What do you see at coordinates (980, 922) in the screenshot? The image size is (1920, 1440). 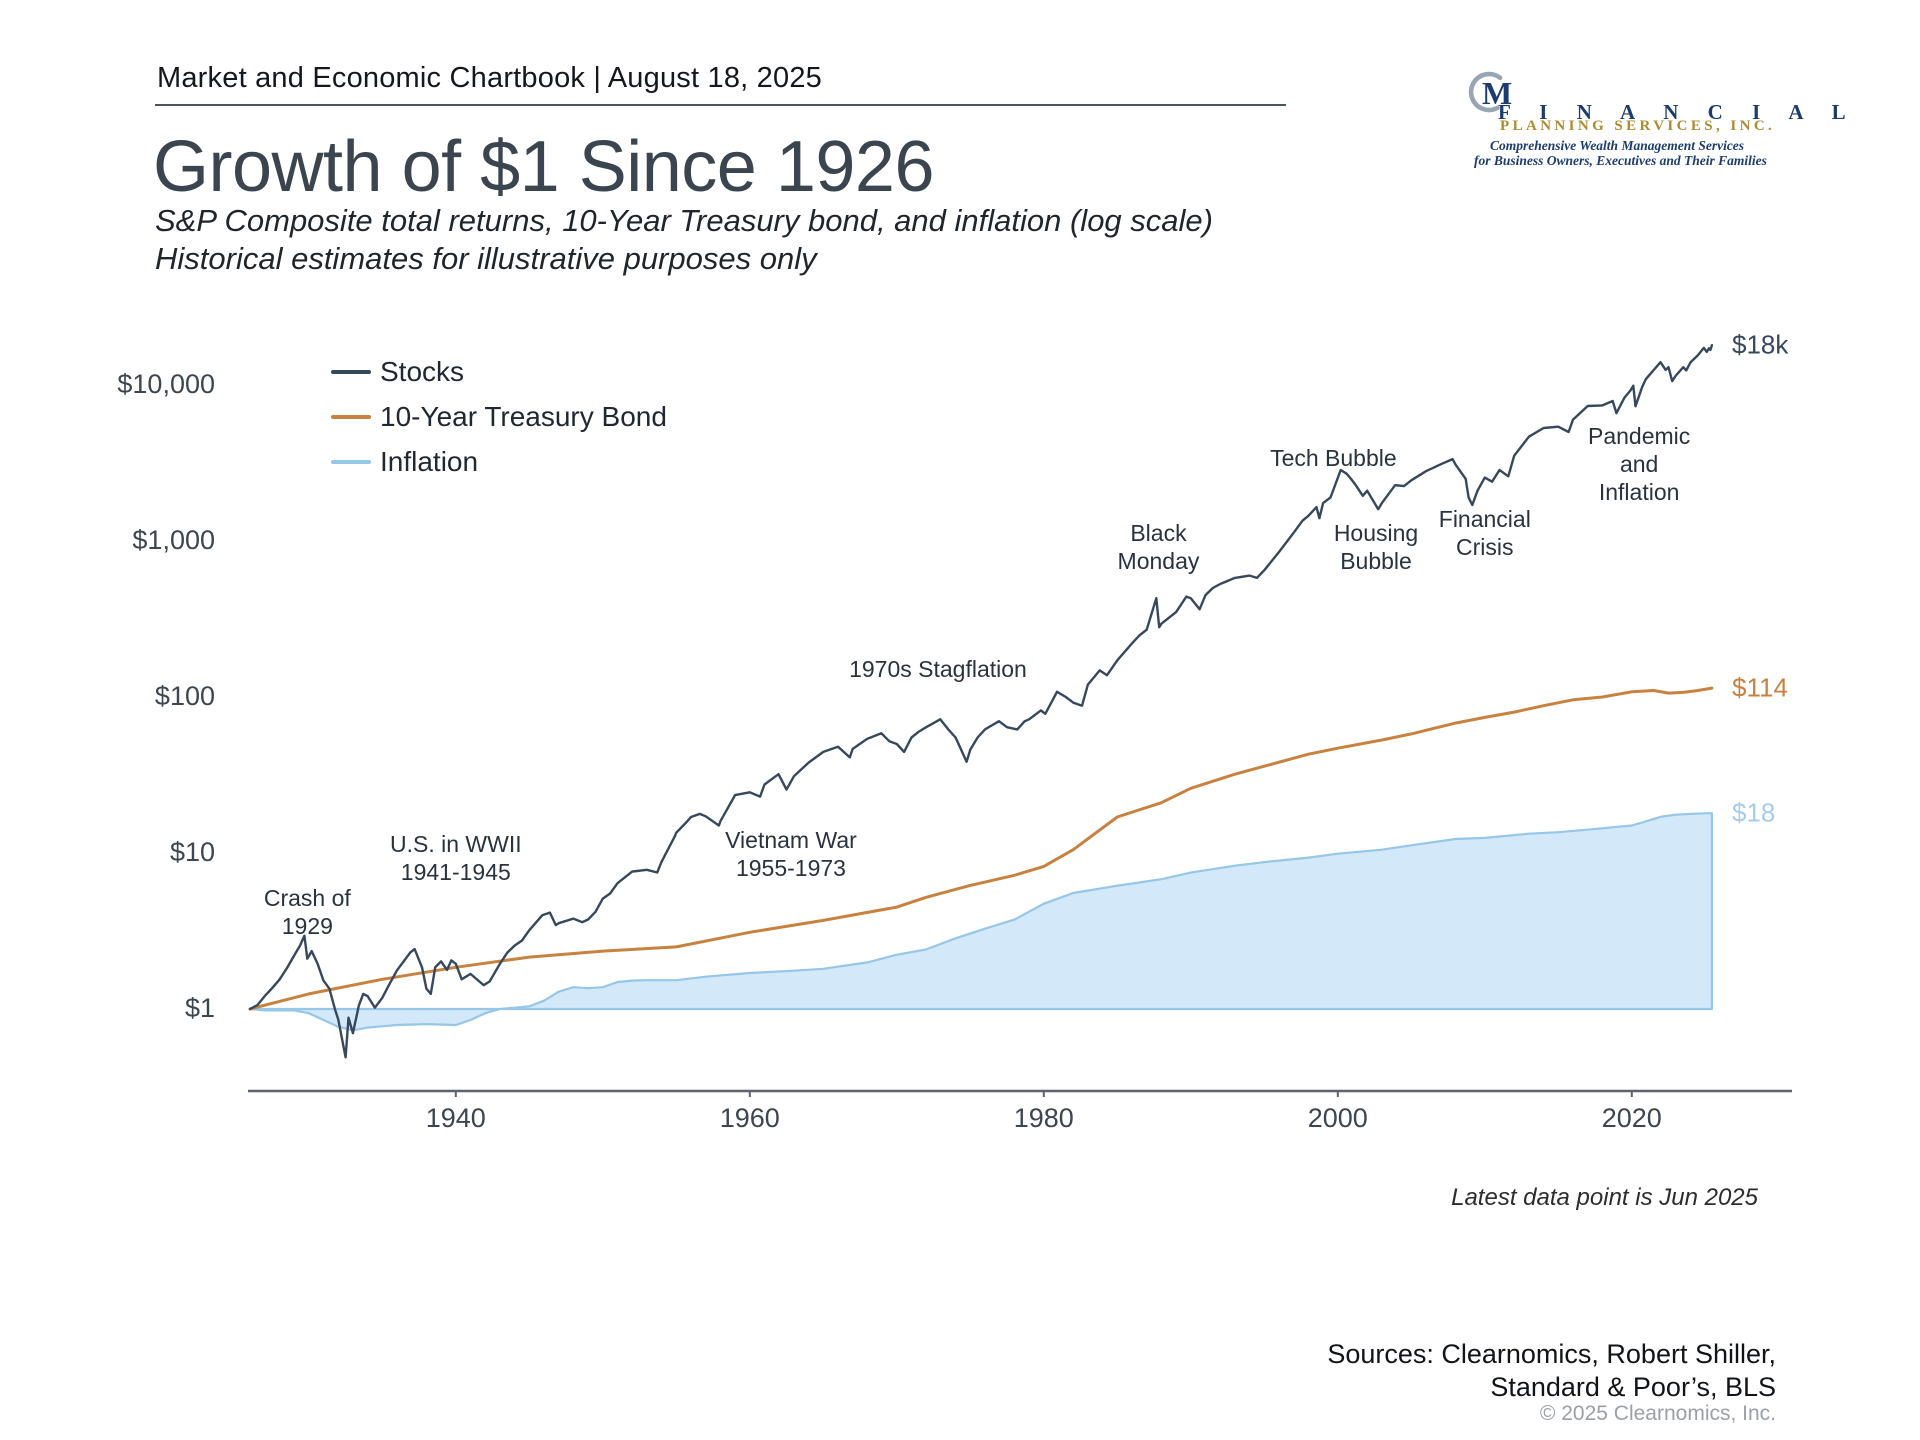 I see `inflation-area` at bounding box center [980, 922].